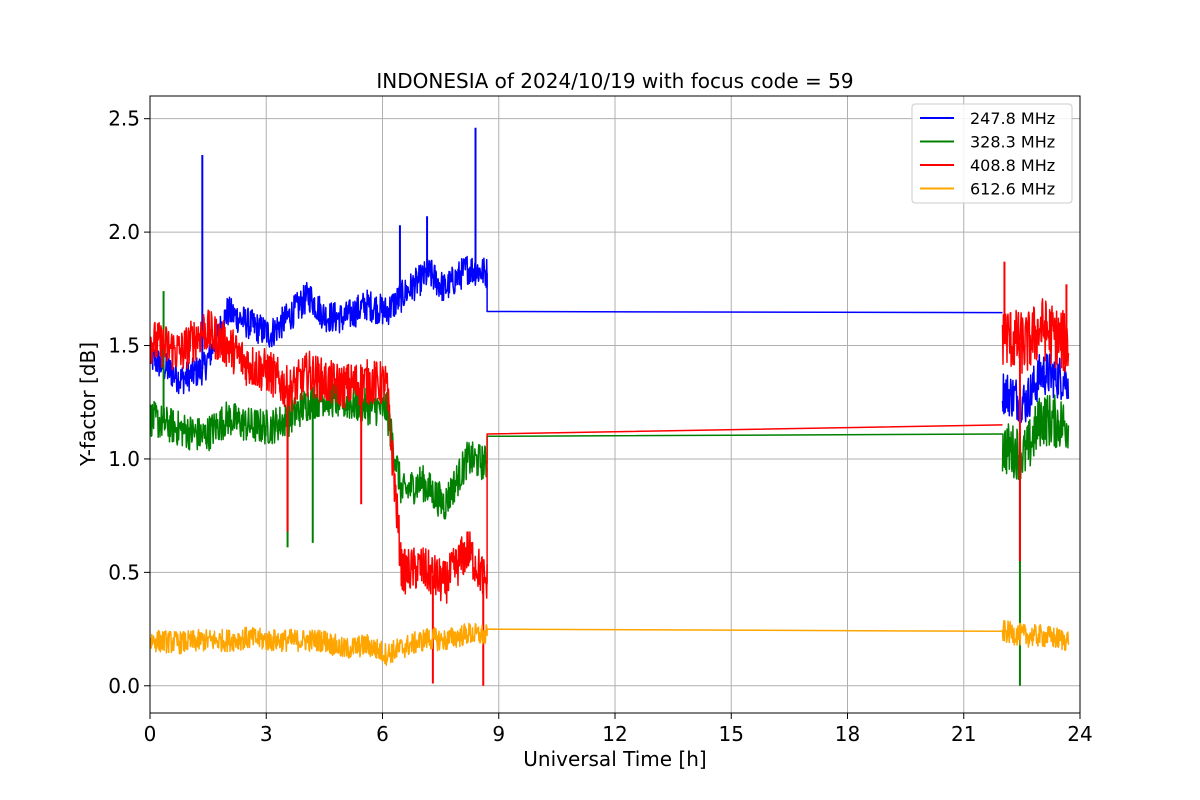  What do you see at coordinates (88, 404) in the screenshot?
I see `y-axis-label: Y-factor [dB]` at bounding box center [88, 404].